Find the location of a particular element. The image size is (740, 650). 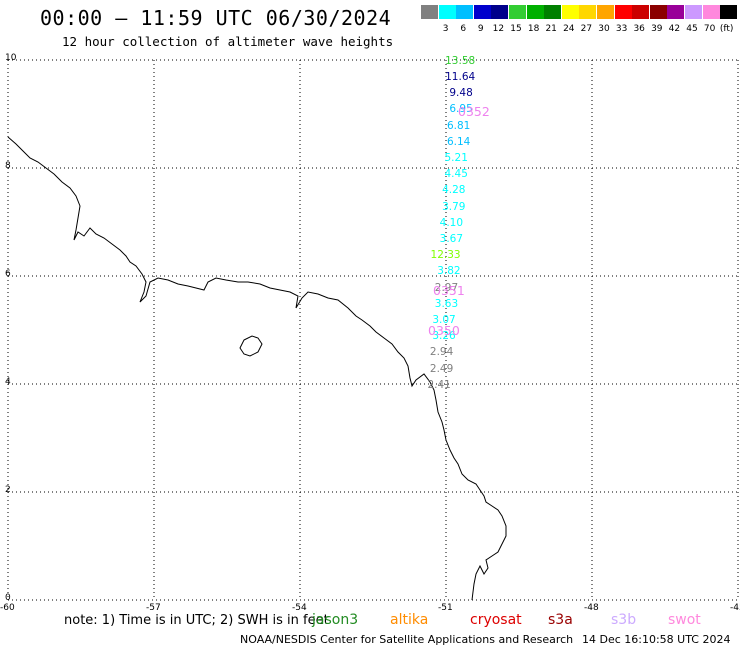

pass-time-label: 0350 is located at coordinates (444, 330).